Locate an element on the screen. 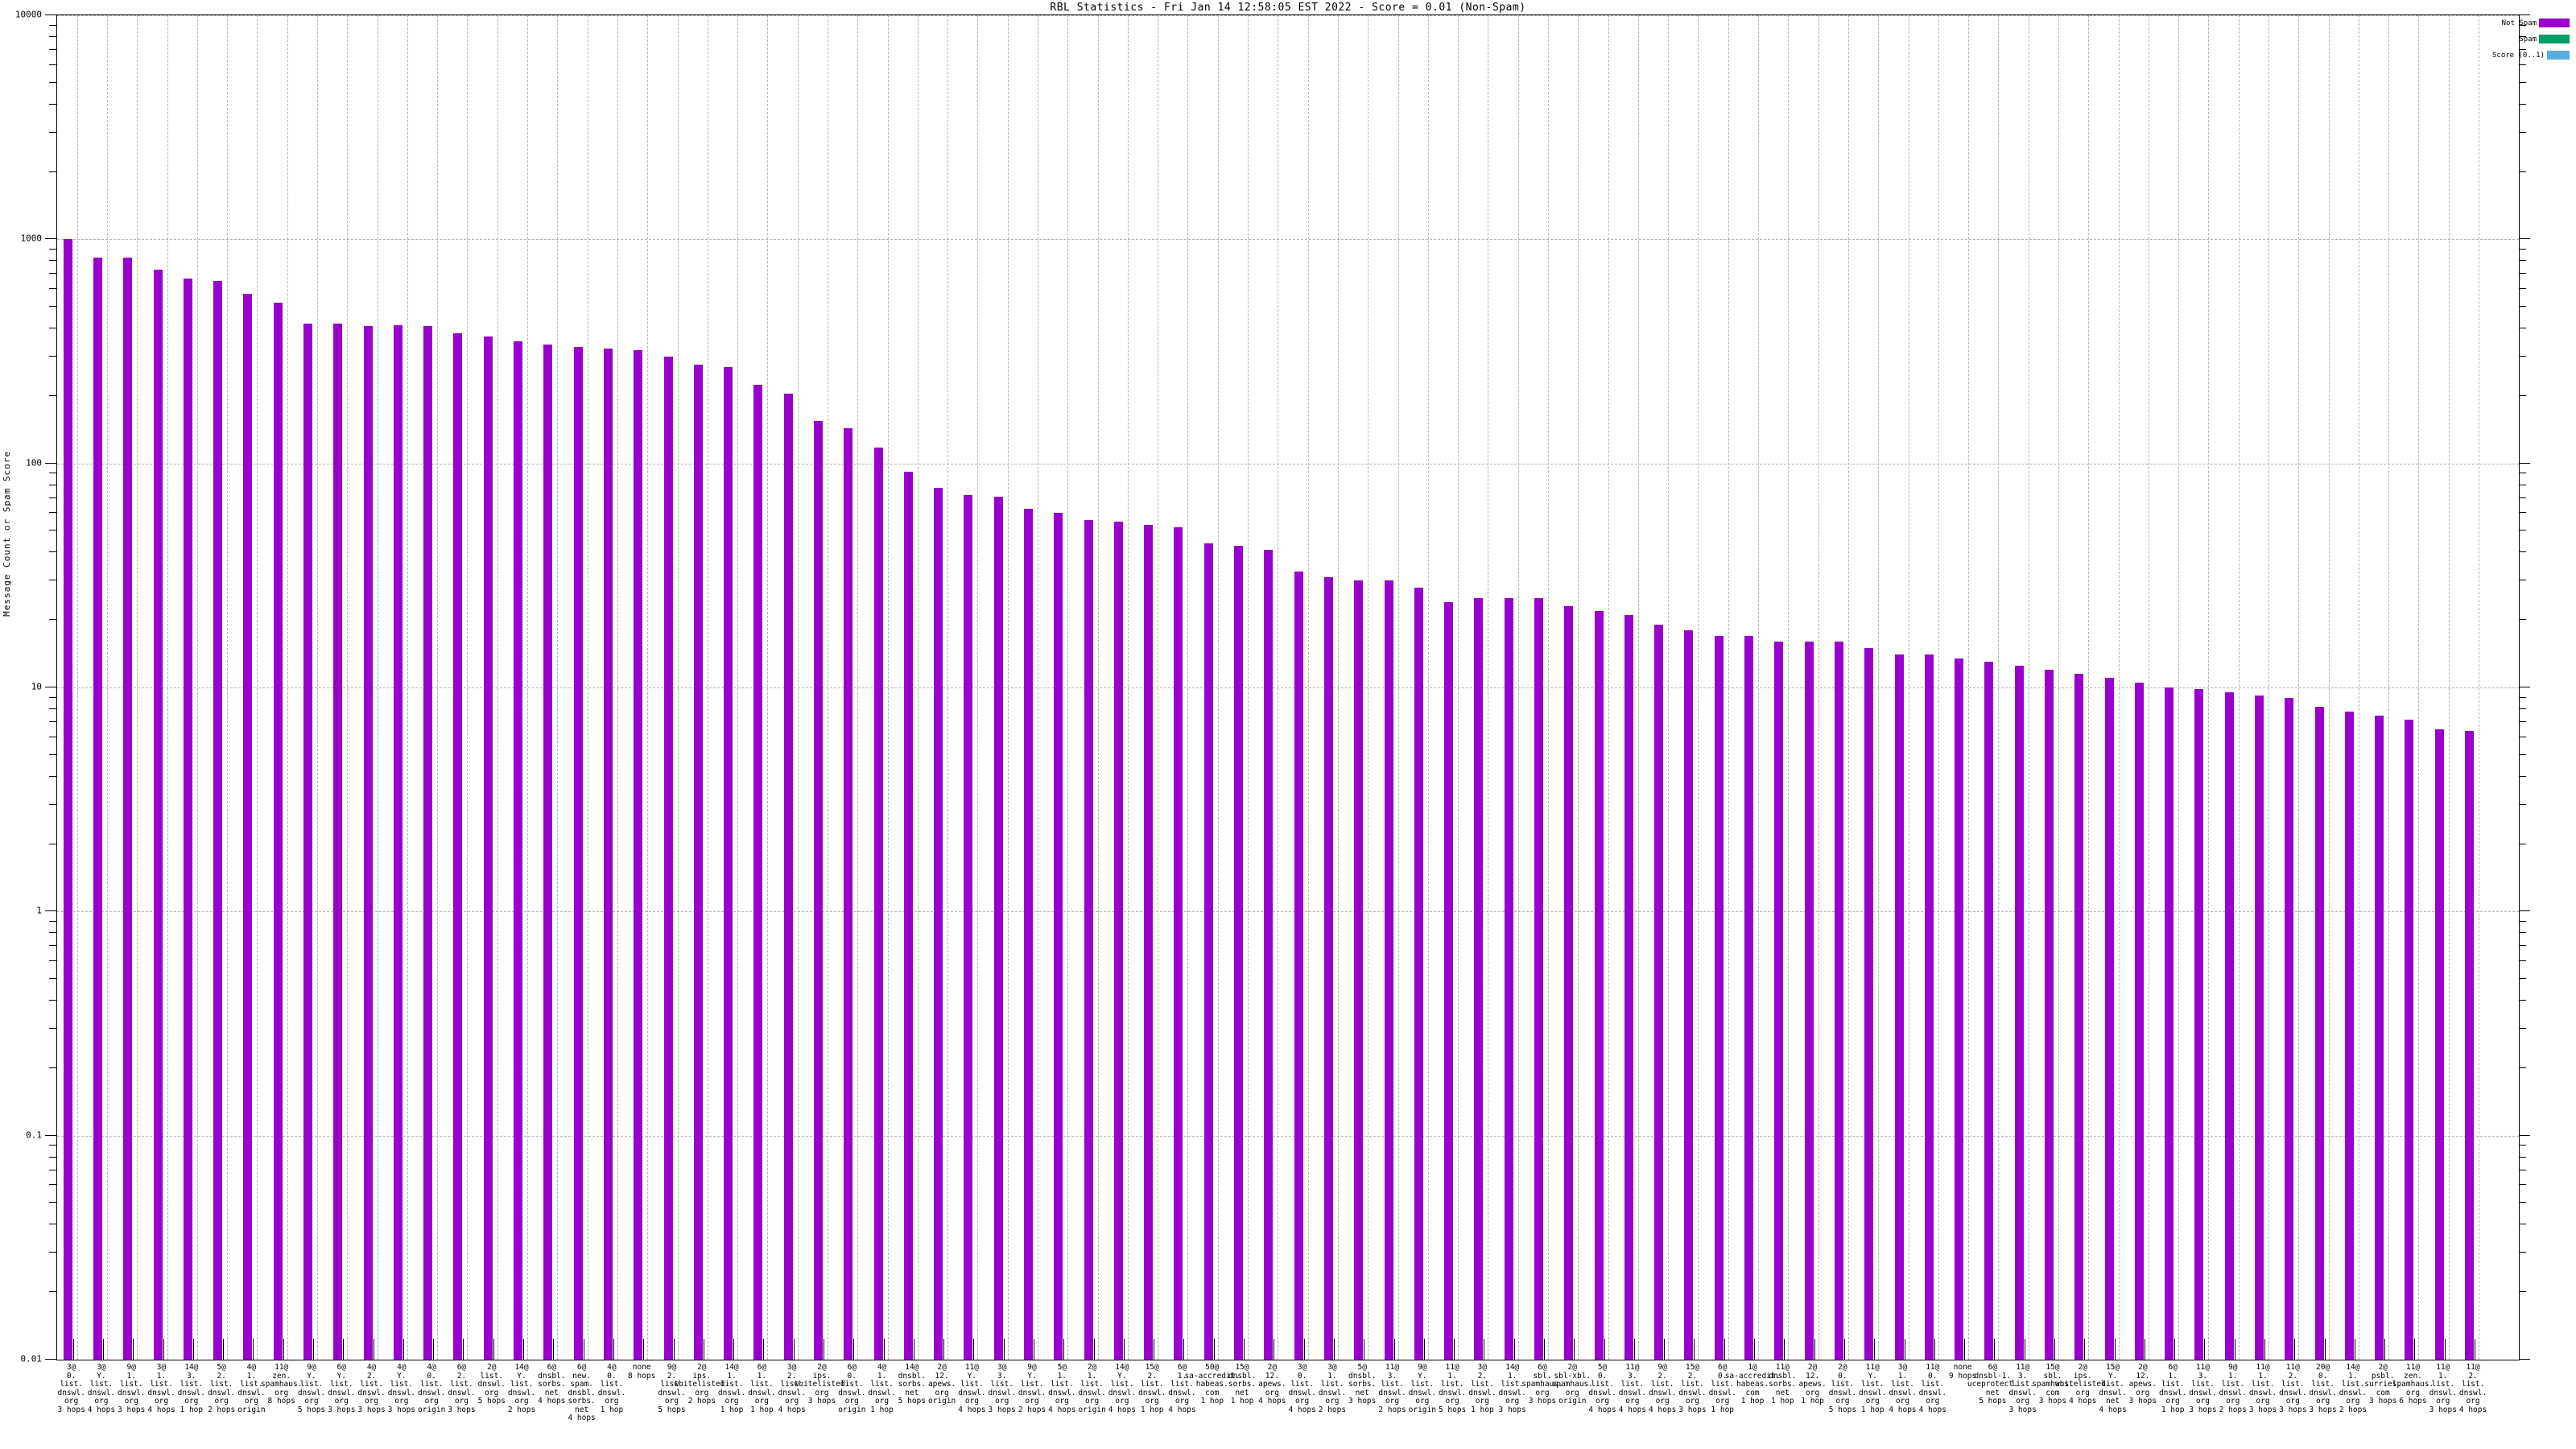 The width and height of the screenshot is (2576, 1449). y-tick-label: 0.01 is located at coordinates (31, 1358).